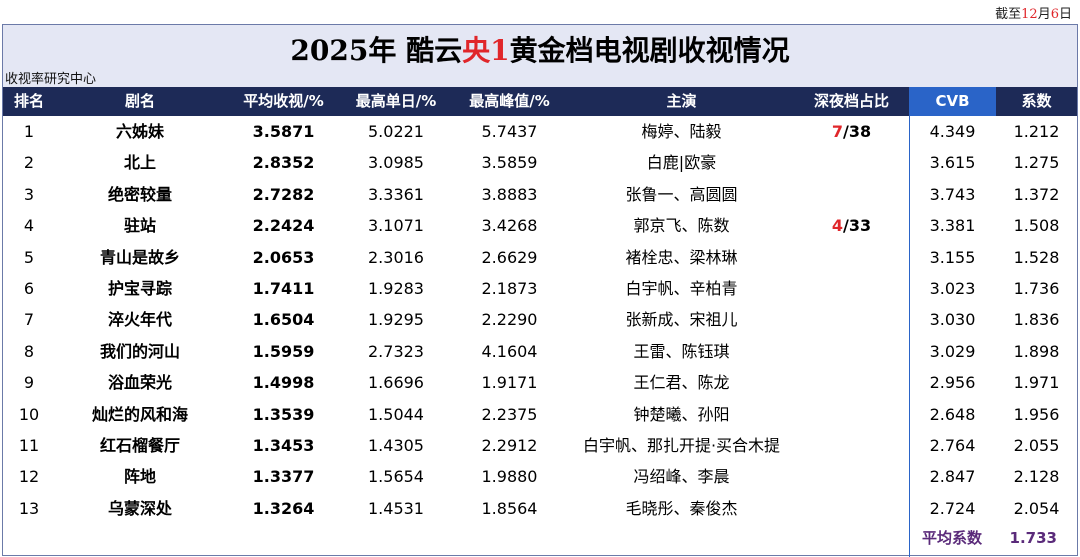 Image resolution: width=1080 pixels, height=557 pixels. What do you see at coordinates (1008, 14) in the screenshot?
I see `date-prefix: 截至` at bounding box center [1008, 14].